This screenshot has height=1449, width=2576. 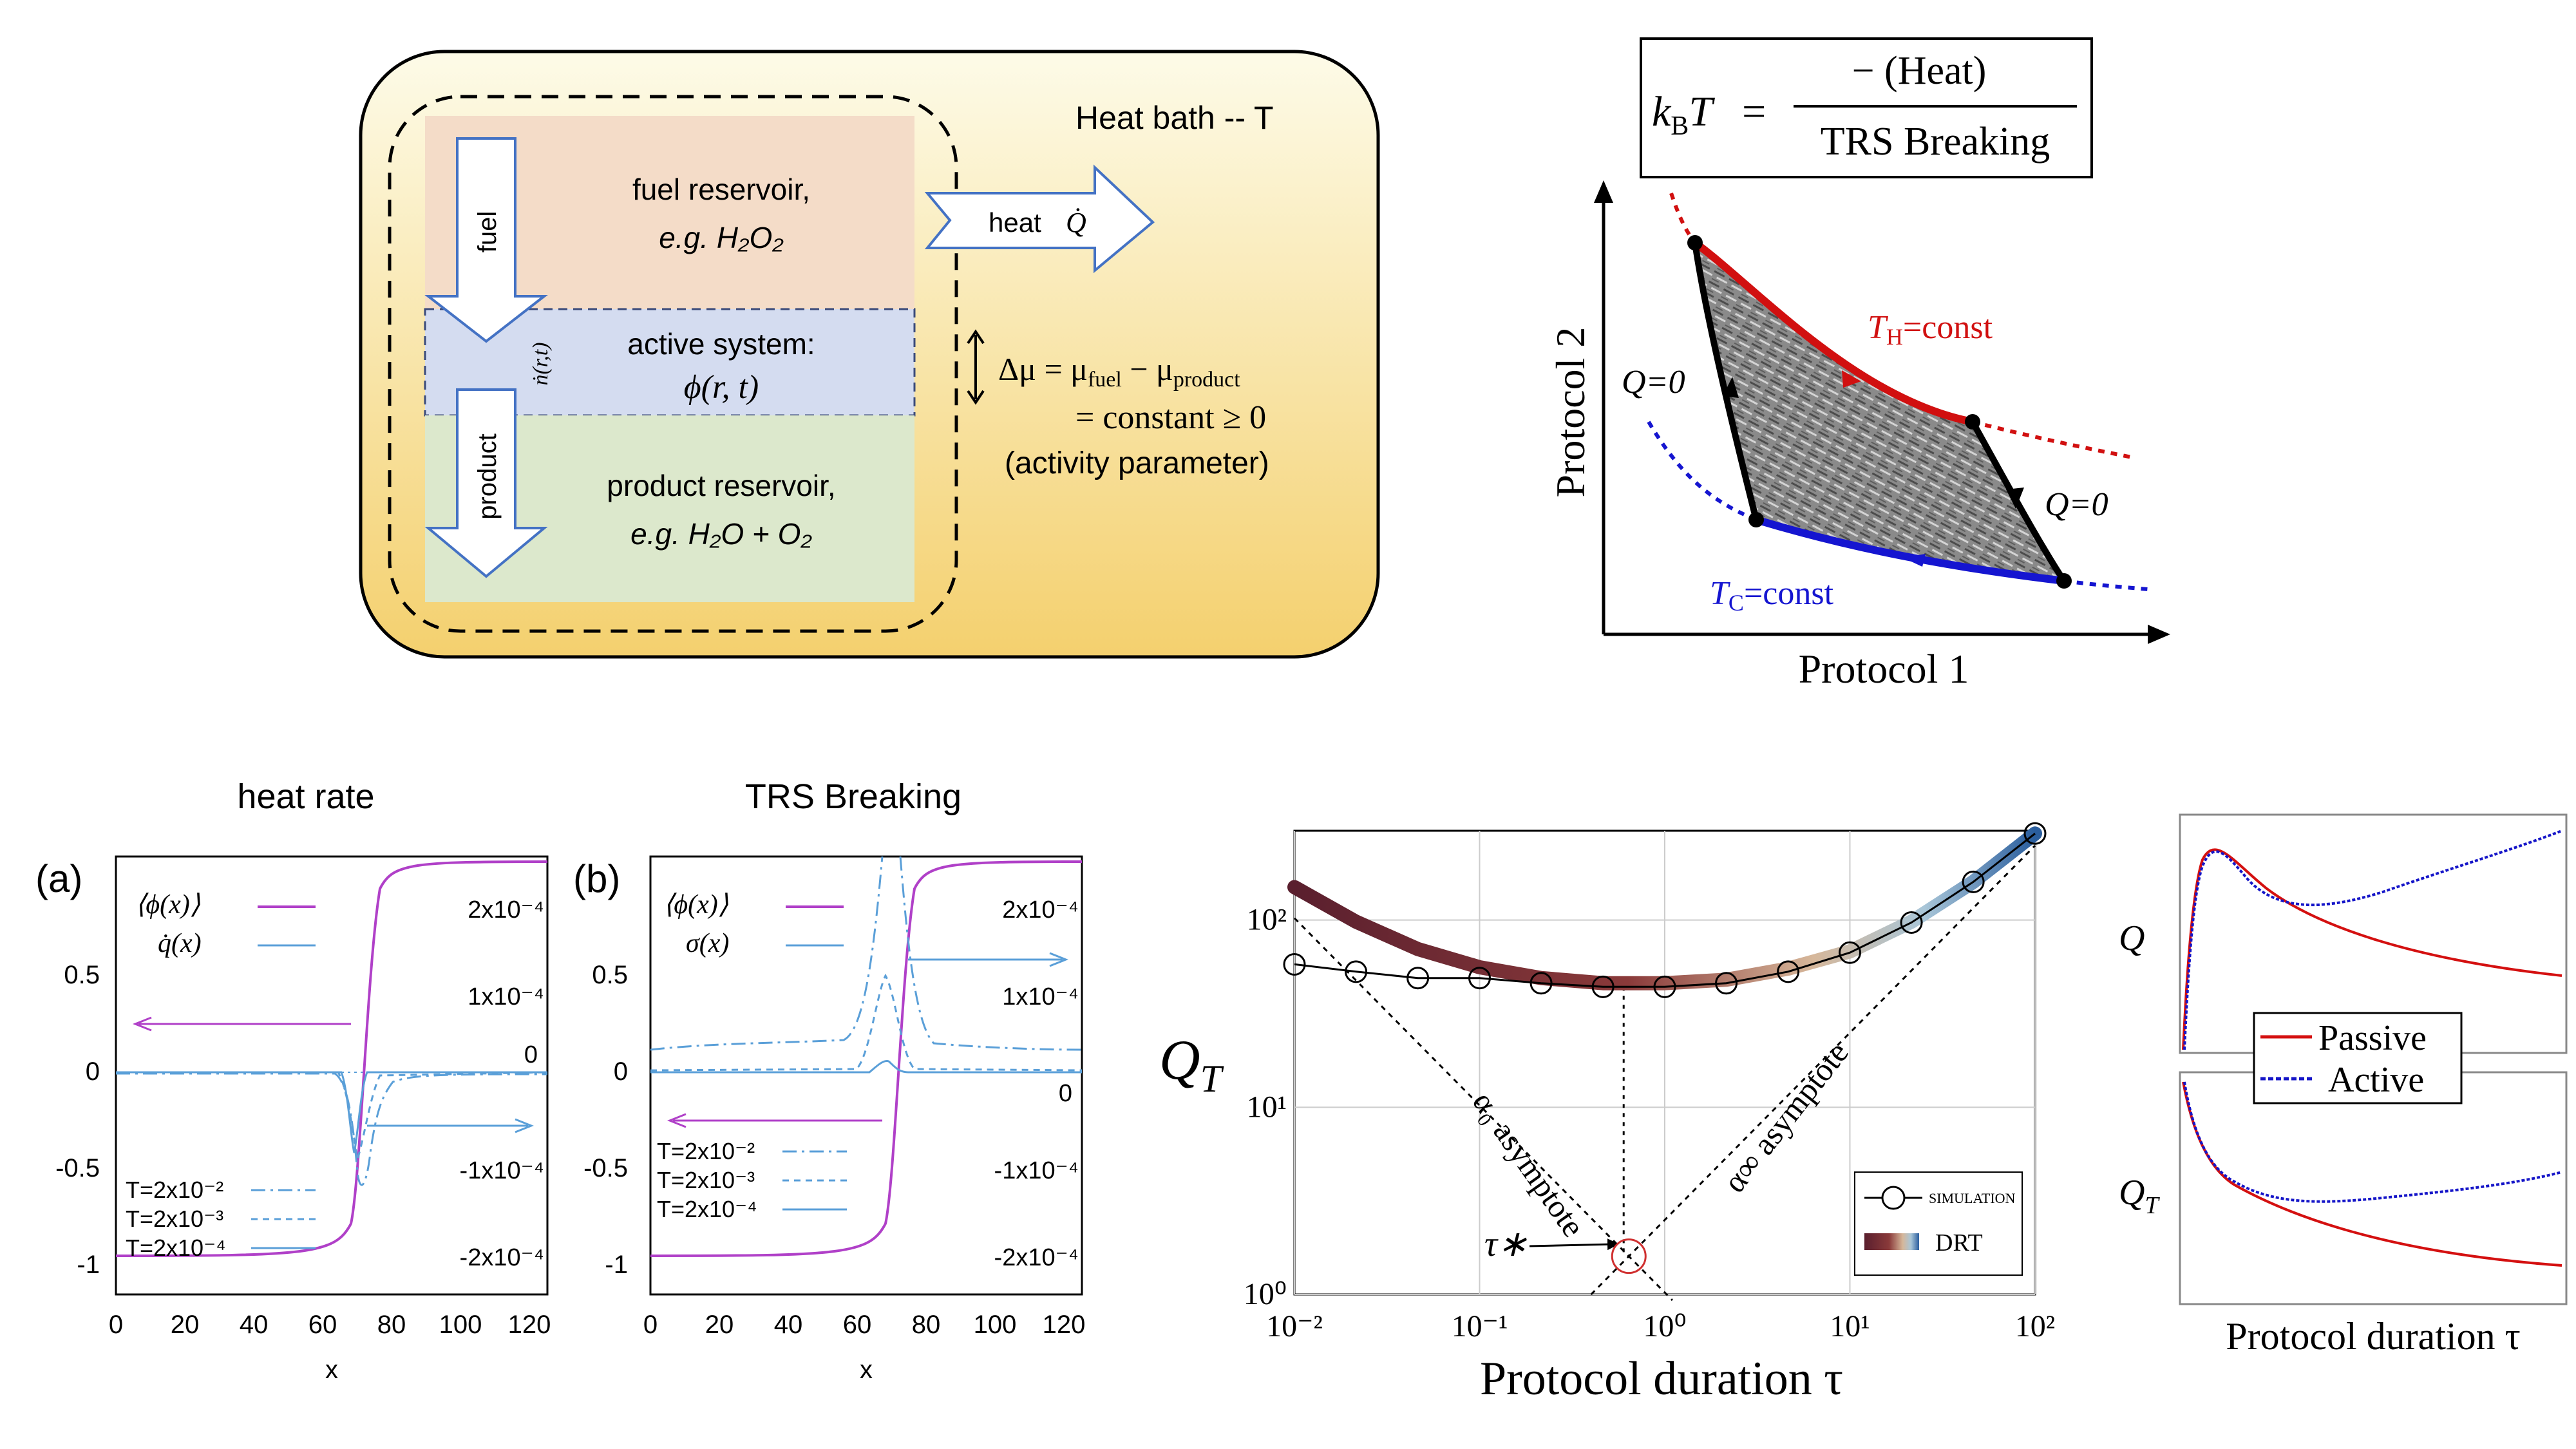 I want to click on panel-b-tag: (b), so click(x=596, y=878).